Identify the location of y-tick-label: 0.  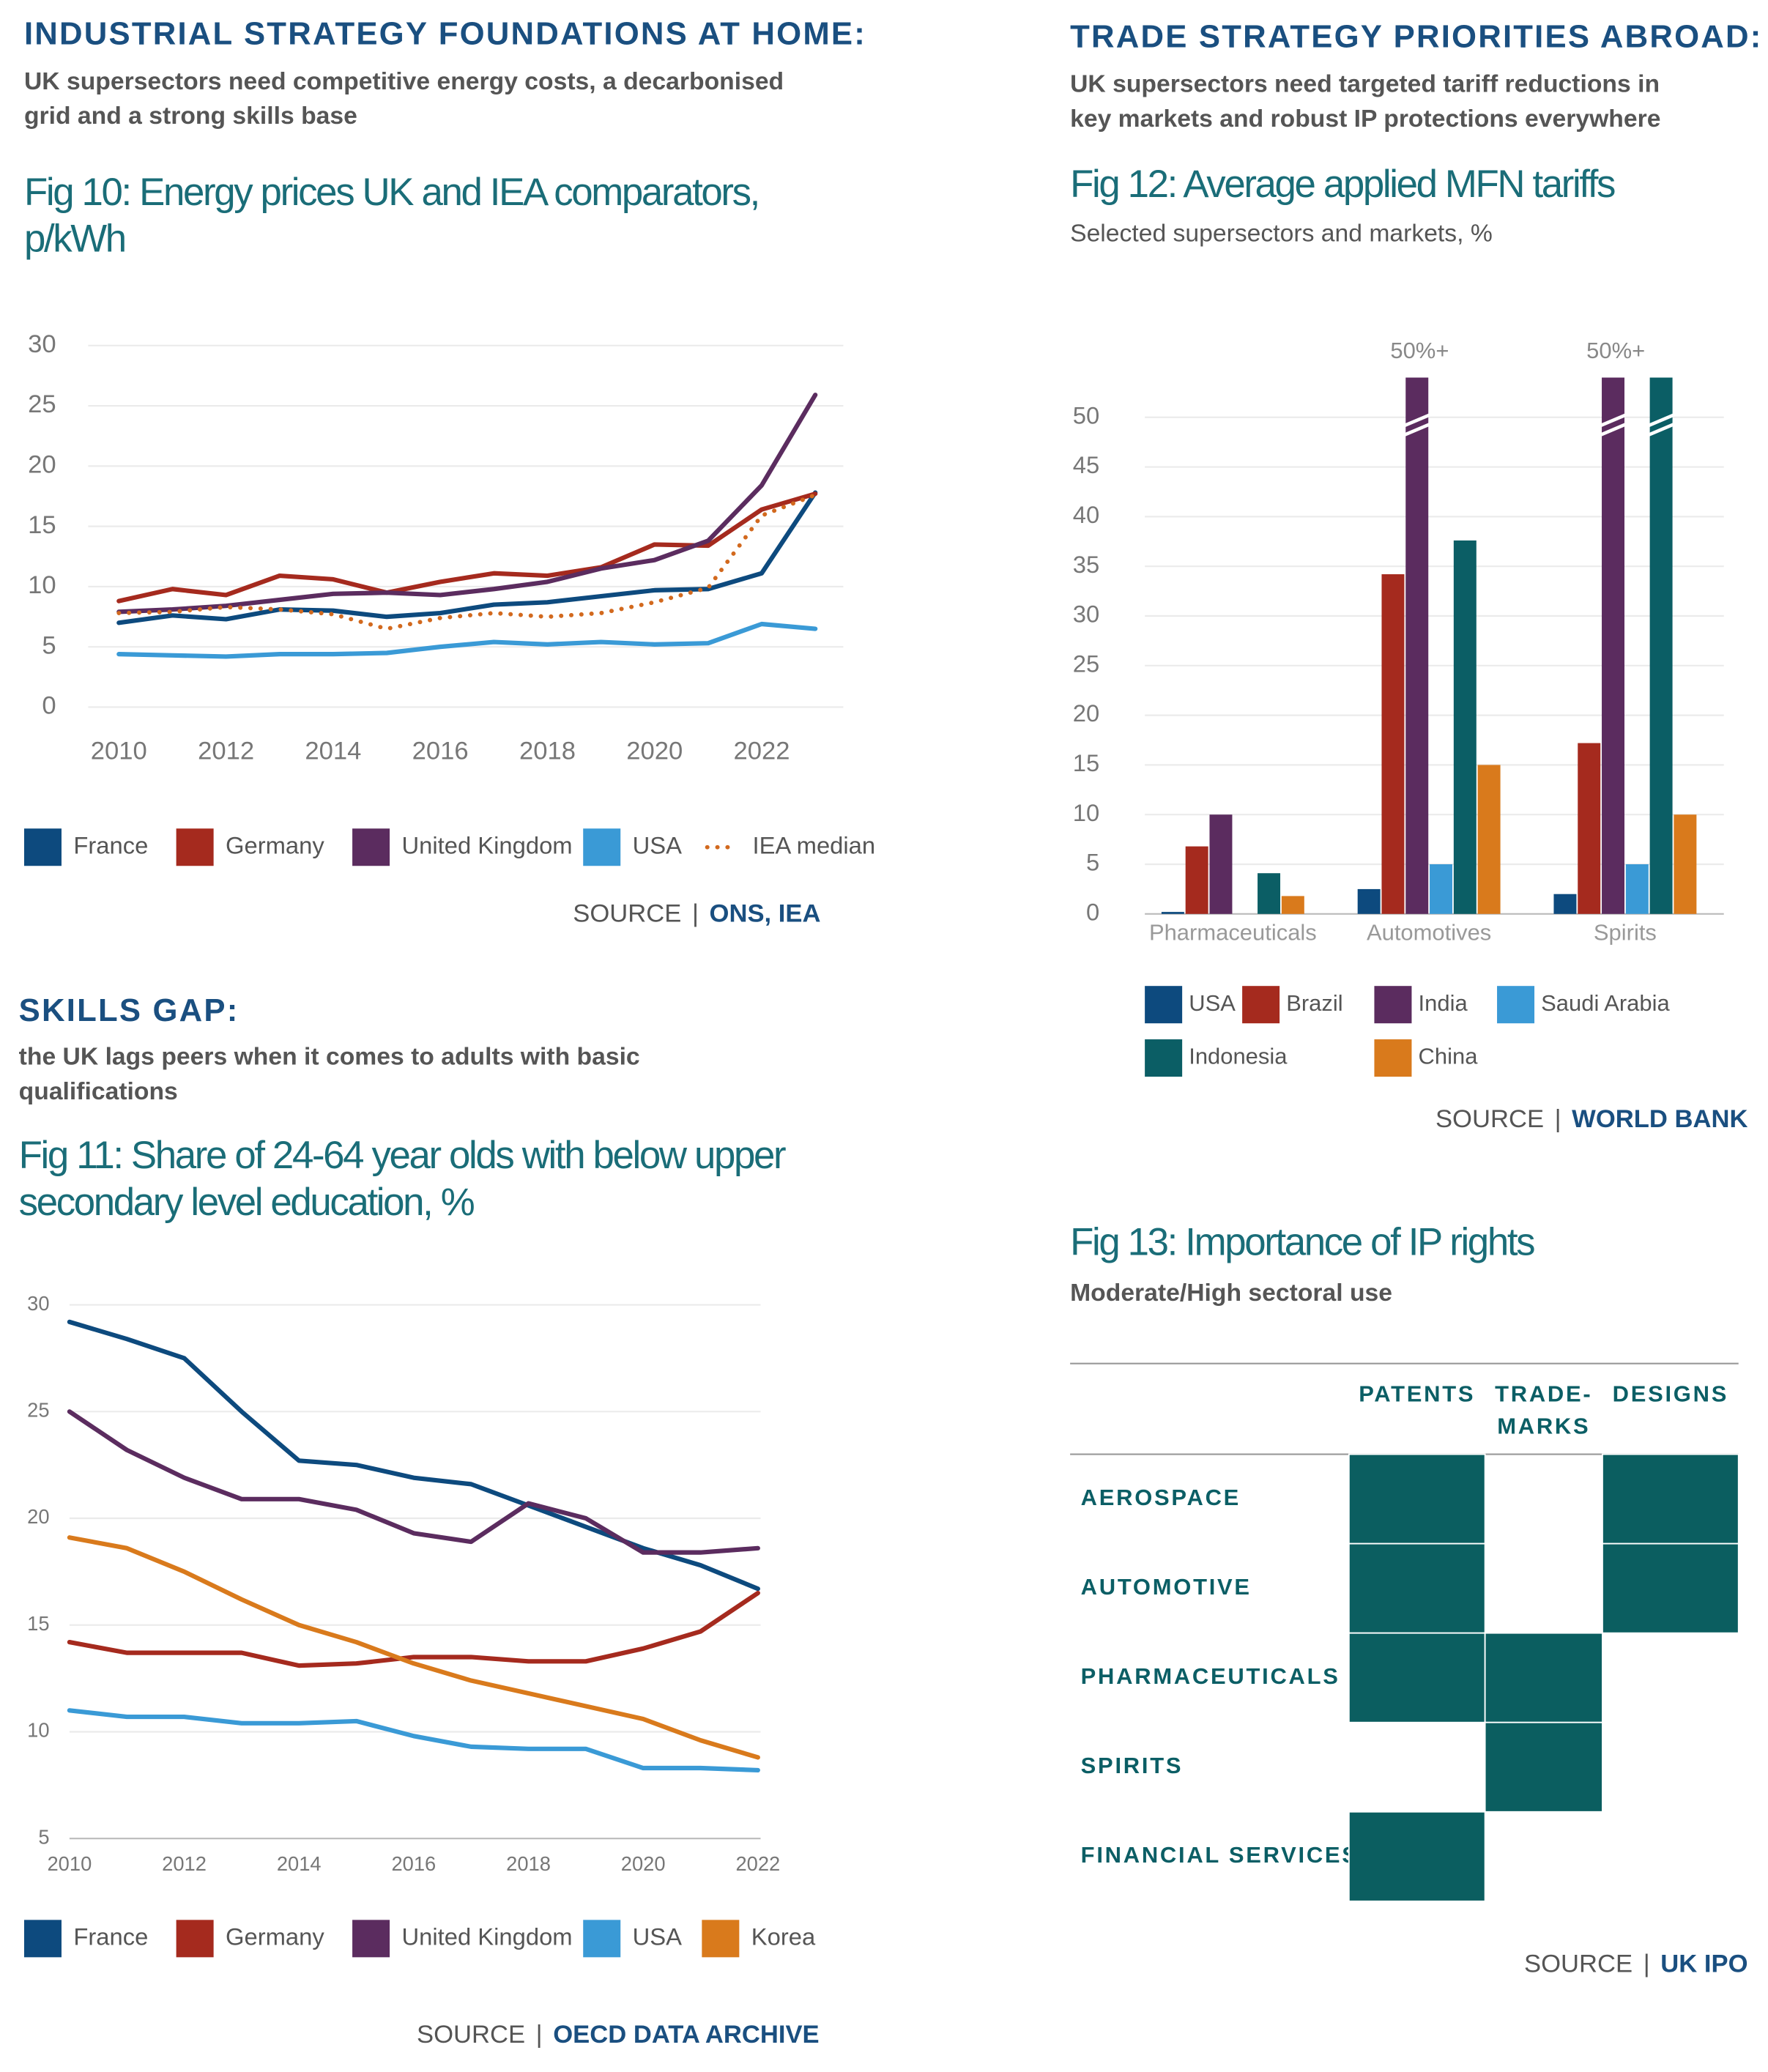
(49, 706).